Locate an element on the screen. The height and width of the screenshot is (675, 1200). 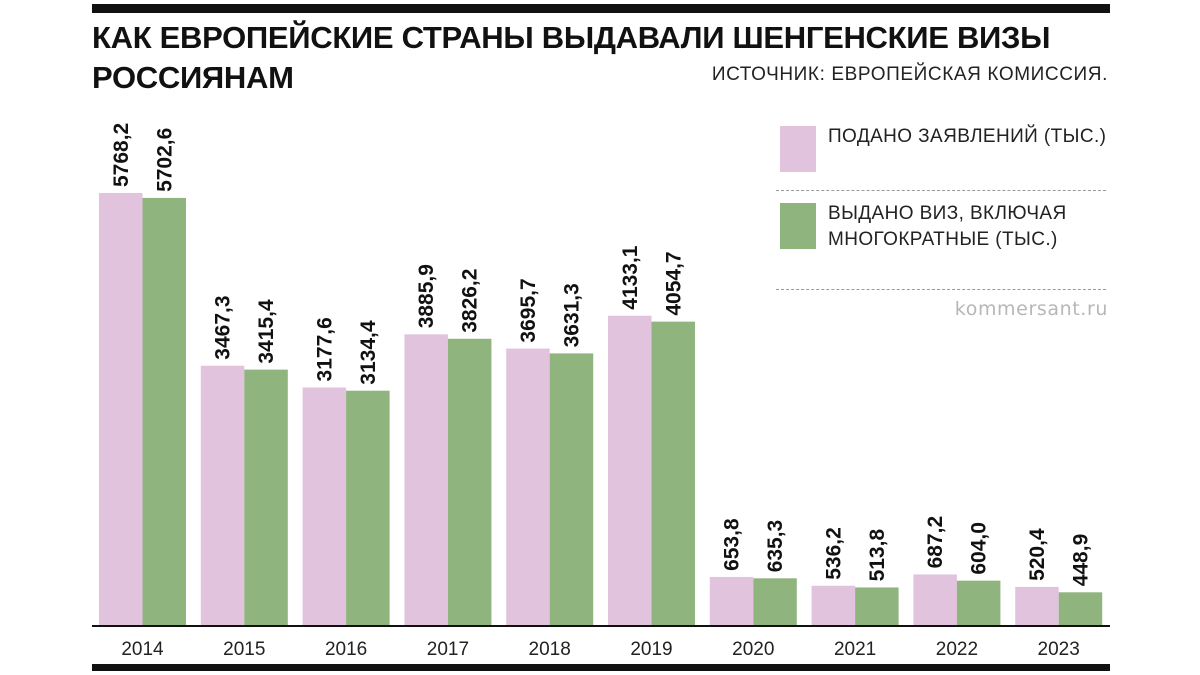
data-label-applications: 520,4 is located at coordinates (1037, 554).